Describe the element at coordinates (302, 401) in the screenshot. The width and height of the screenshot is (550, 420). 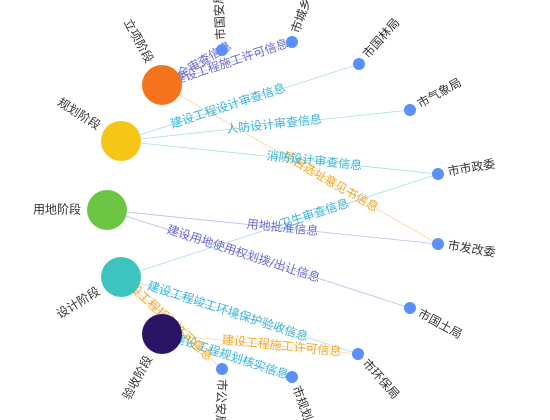
I see `agency-label: 市规划` at that location.